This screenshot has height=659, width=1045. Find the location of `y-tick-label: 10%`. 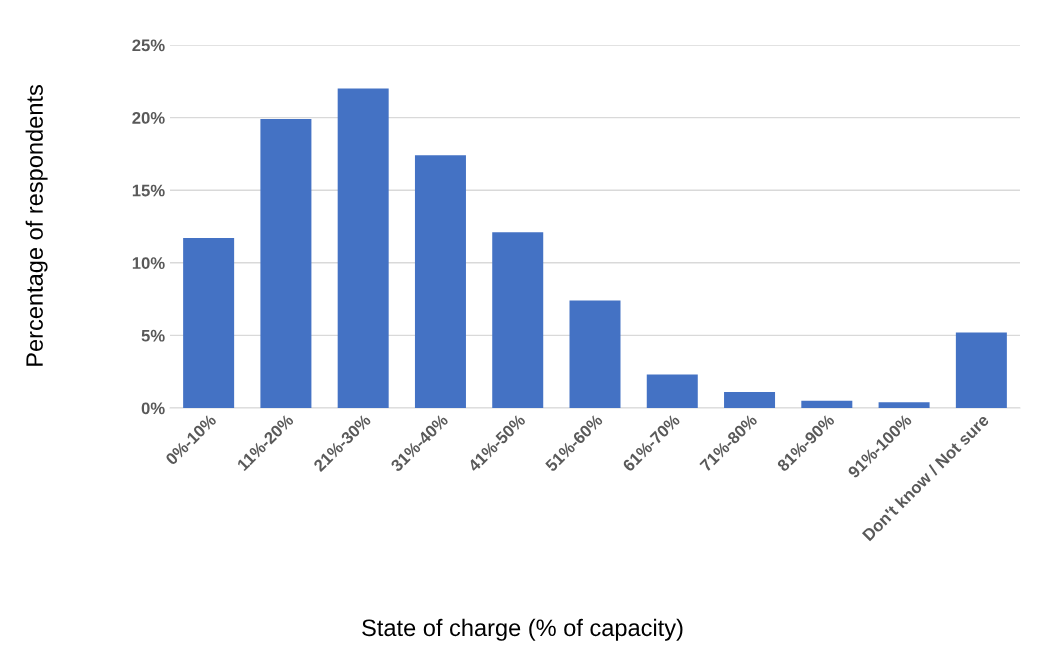

y-tick-label: 10% is located at coordinates (148, 263).